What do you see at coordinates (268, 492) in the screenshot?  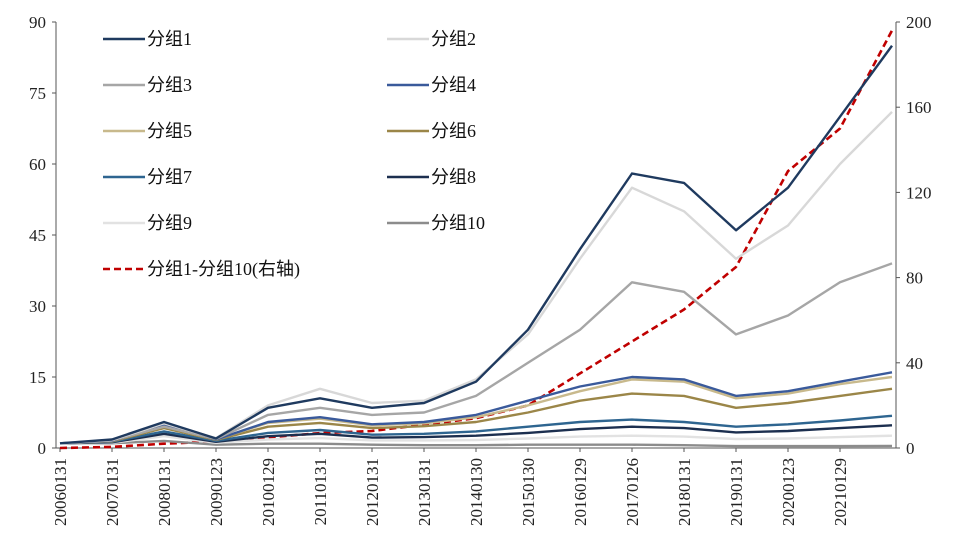 I see `x-tick-label: 20100129` at bounding box center [268, 492].